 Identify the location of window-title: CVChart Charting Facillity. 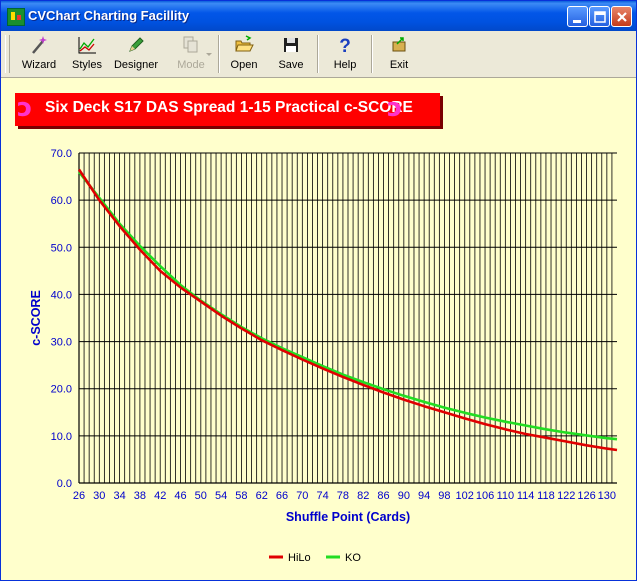
(109, 15).